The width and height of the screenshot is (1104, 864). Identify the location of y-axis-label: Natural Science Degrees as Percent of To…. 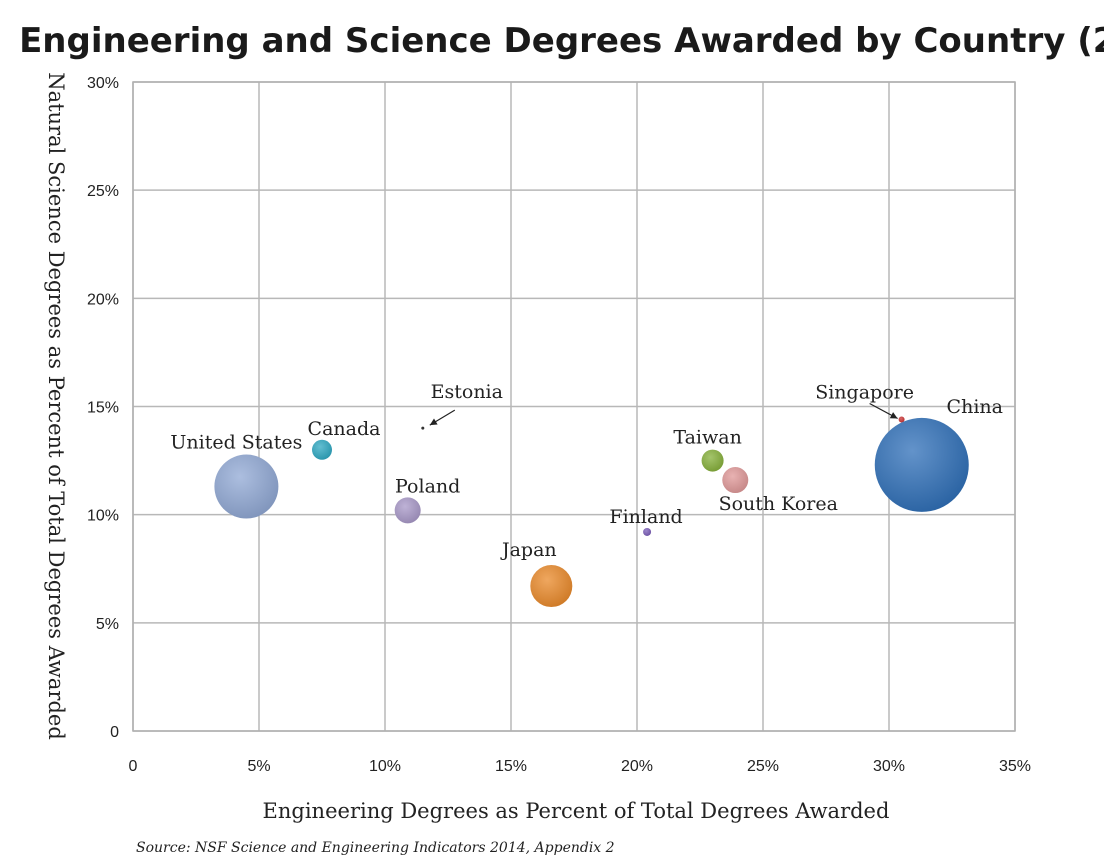
(56, 406).